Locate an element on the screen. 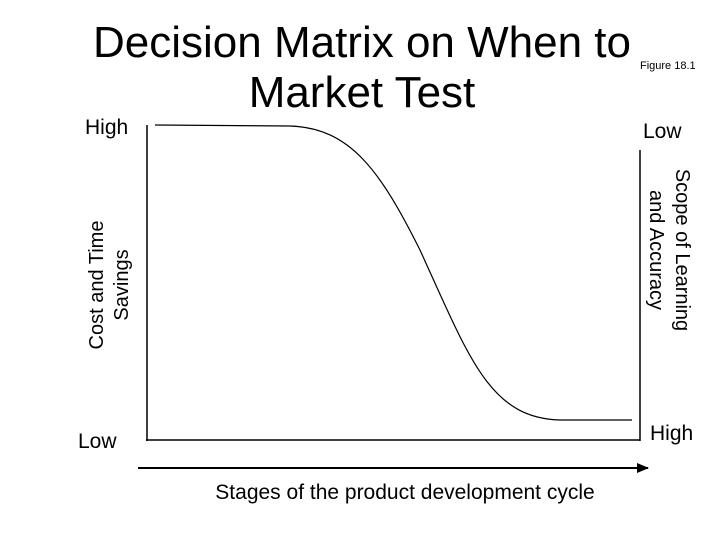  right-axis-label: Scope of Learning and Accuracy is located at coordinates (669, 250).